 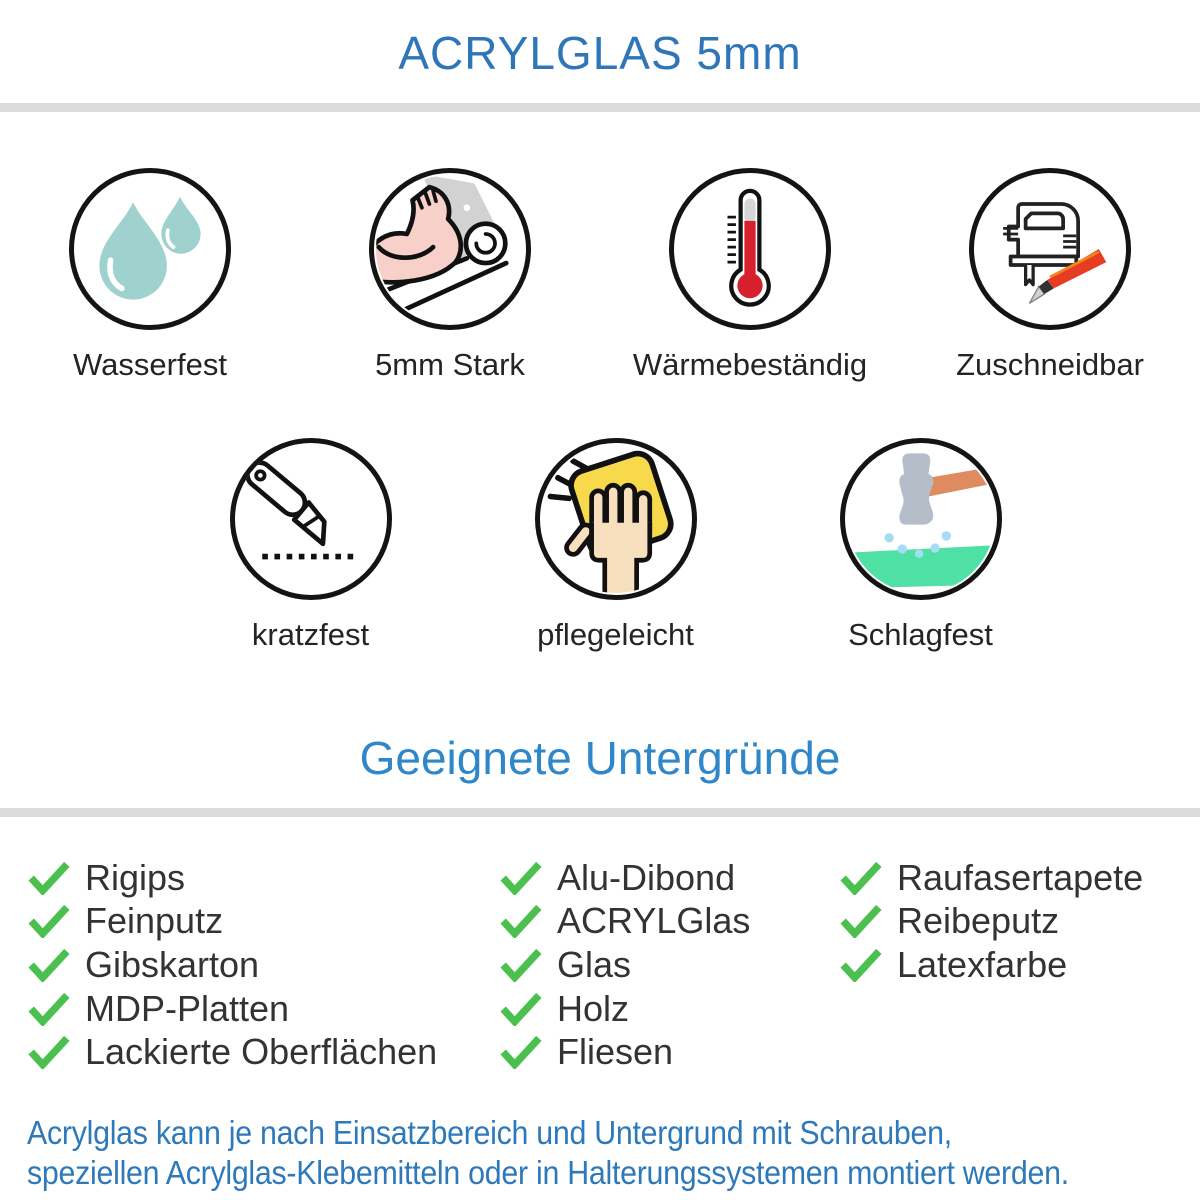 What do you see at coordinates (135, 877) in the screenshot?
I see `surface-label: Rigips` at bounding box center [135, 877].